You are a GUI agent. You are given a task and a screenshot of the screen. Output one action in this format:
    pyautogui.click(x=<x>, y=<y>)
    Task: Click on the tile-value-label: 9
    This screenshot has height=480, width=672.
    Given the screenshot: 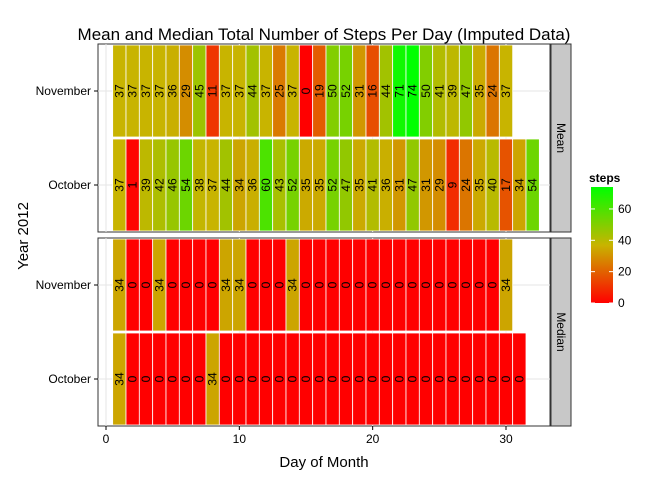 What is the action you would take?
    pyautogui.click(x=453, y=184)
    